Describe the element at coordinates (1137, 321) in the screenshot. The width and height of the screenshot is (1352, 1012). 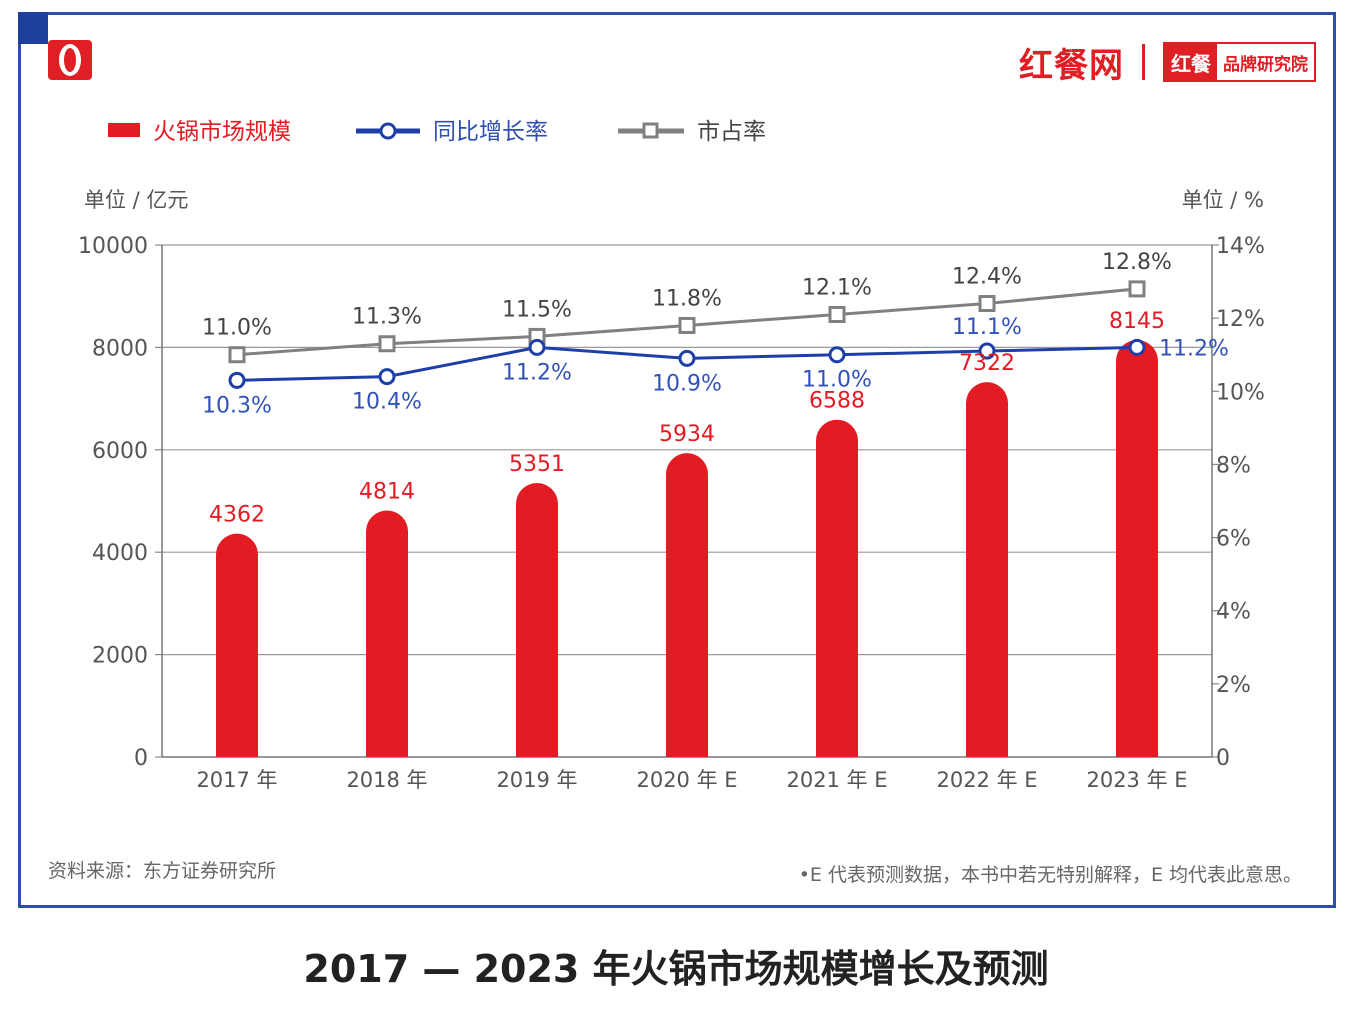
I see `bar-value-label: 8145` at that location.